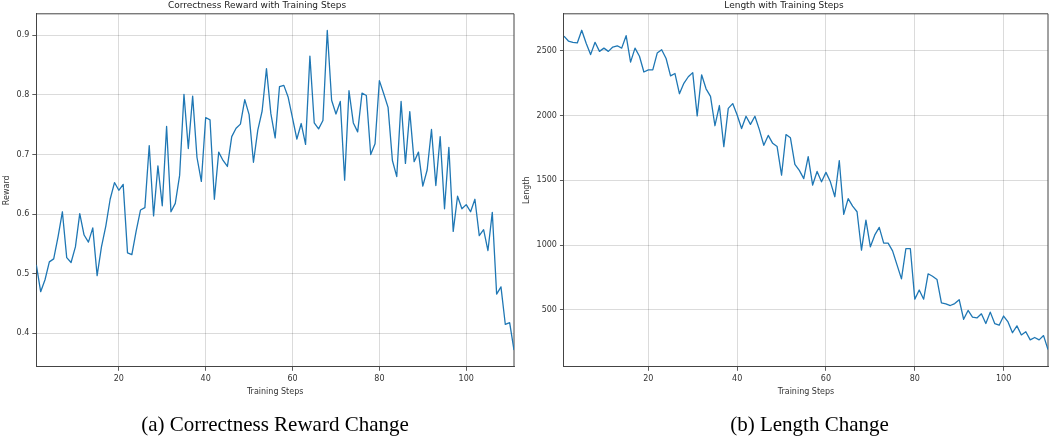  I want to click on y-tick-label: 0.7, so click(23, 154).